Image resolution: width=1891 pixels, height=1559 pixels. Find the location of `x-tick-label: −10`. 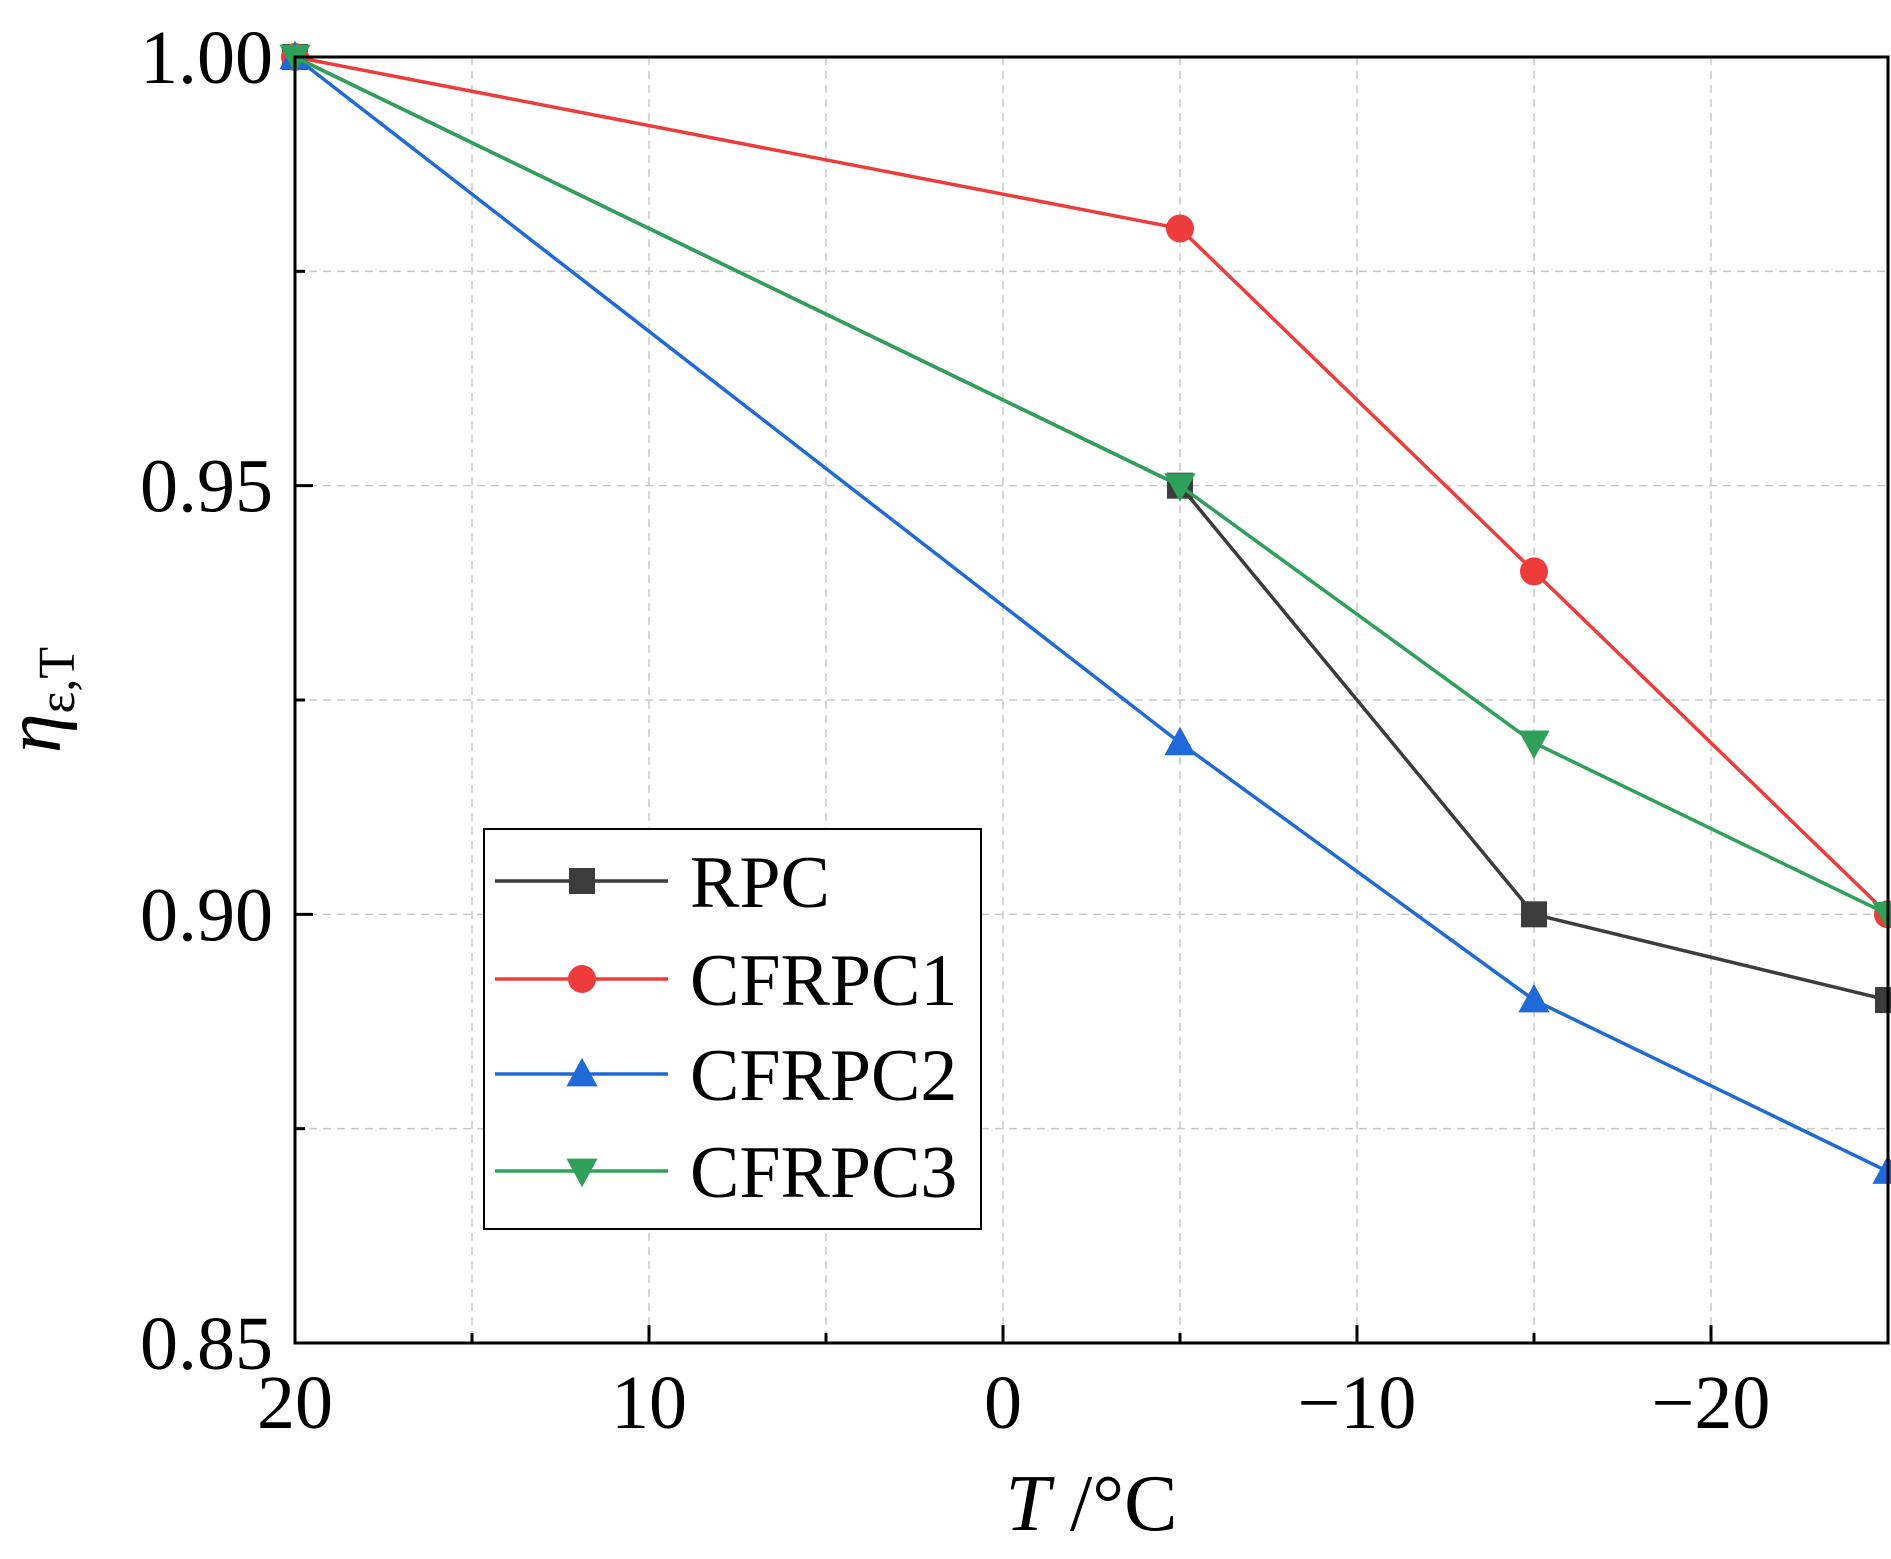

x-tick-label: −10 is located at coordinates (1357, 1403).